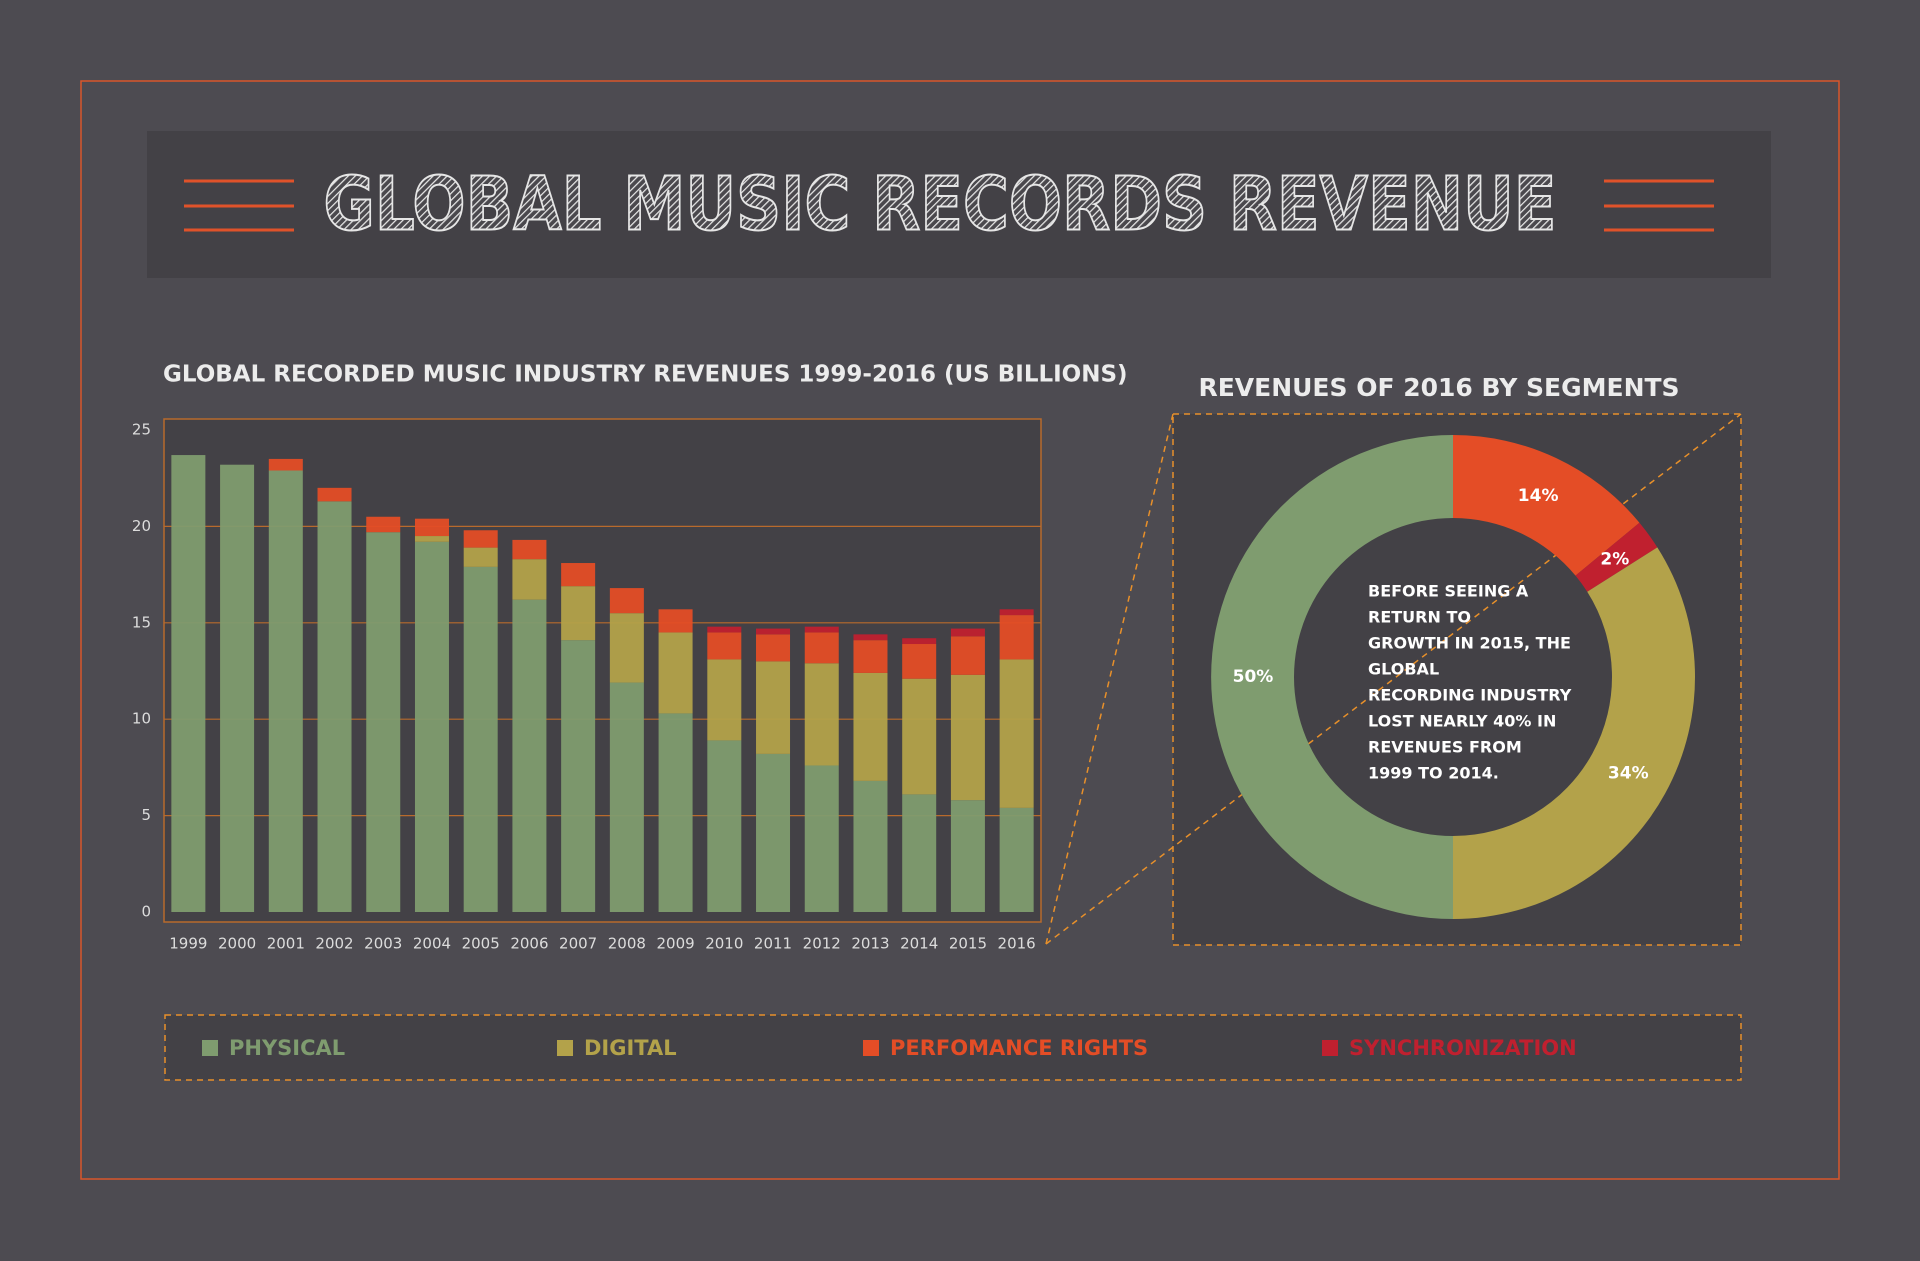  What do you see at coordinates (578, 944) in the screenshot?
I see `x-tick-label: 2007` at bounding box center [578, 944].